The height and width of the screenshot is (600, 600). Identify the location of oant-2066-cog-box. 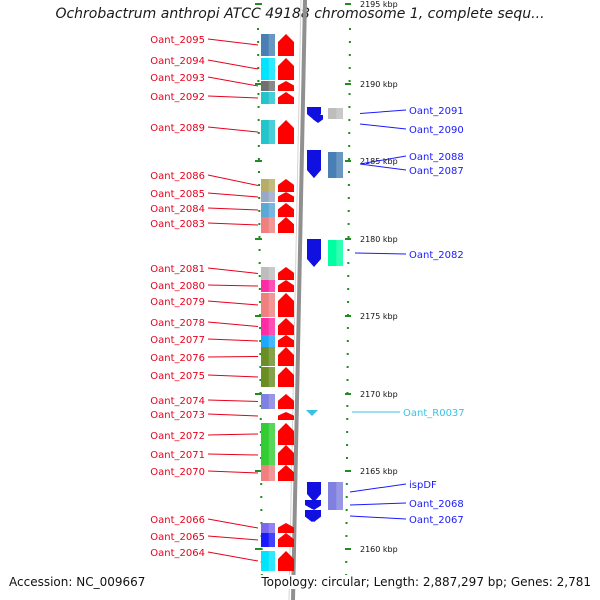
(268, 528).